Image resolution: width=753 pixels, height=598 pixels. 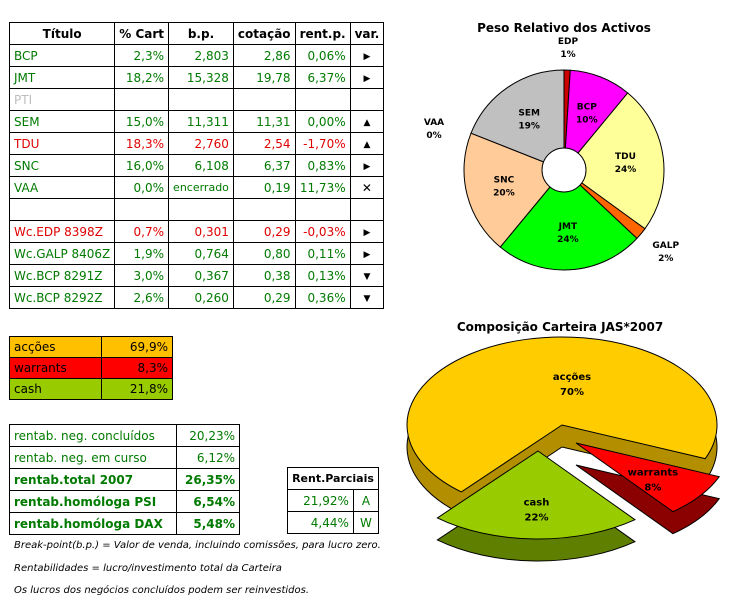 What do you see at coordinates (648, 499) in the screenshot?
I see `pie-slice-side-warrants` at bounding box center [648, 499].